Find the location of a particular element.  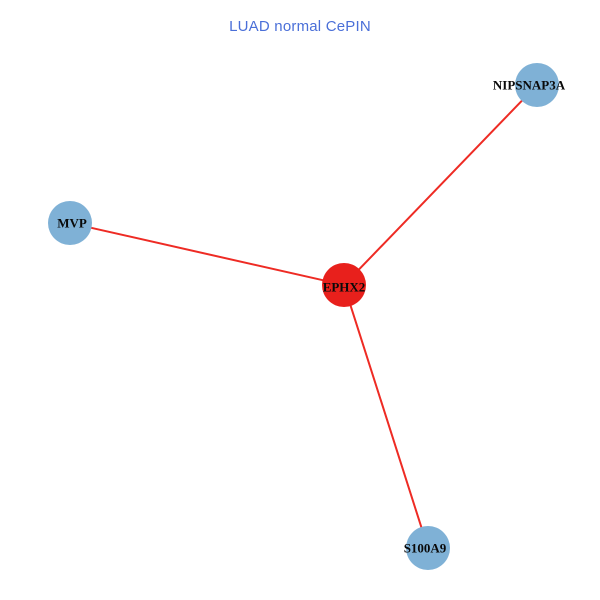

node-label-ephx2: EPHX2 is located at coordinates (344, 287).